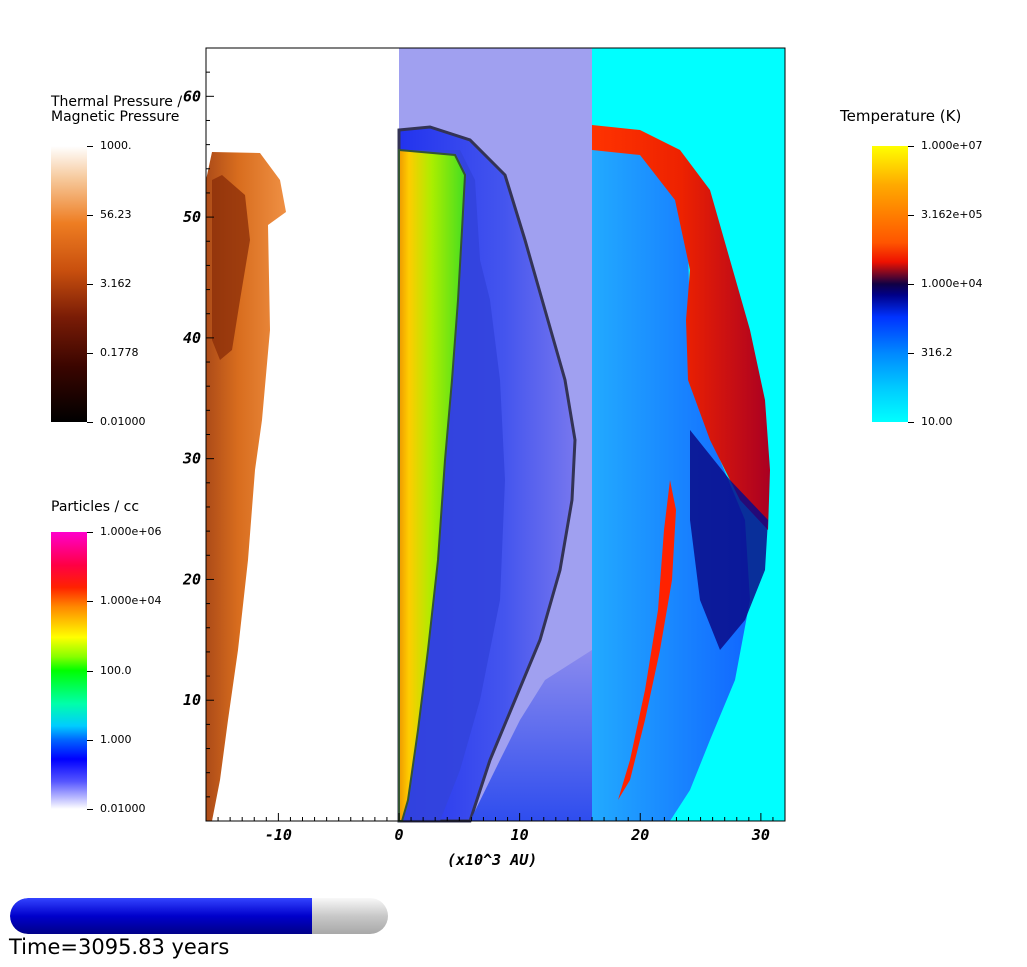 The height and width of the screenshot is (967, 1027). What do you see at coordinates (952, 145) in the screenshot?
I see `temperature-colorbar-label: 1.000e+07` at bounding box center [952, 145].